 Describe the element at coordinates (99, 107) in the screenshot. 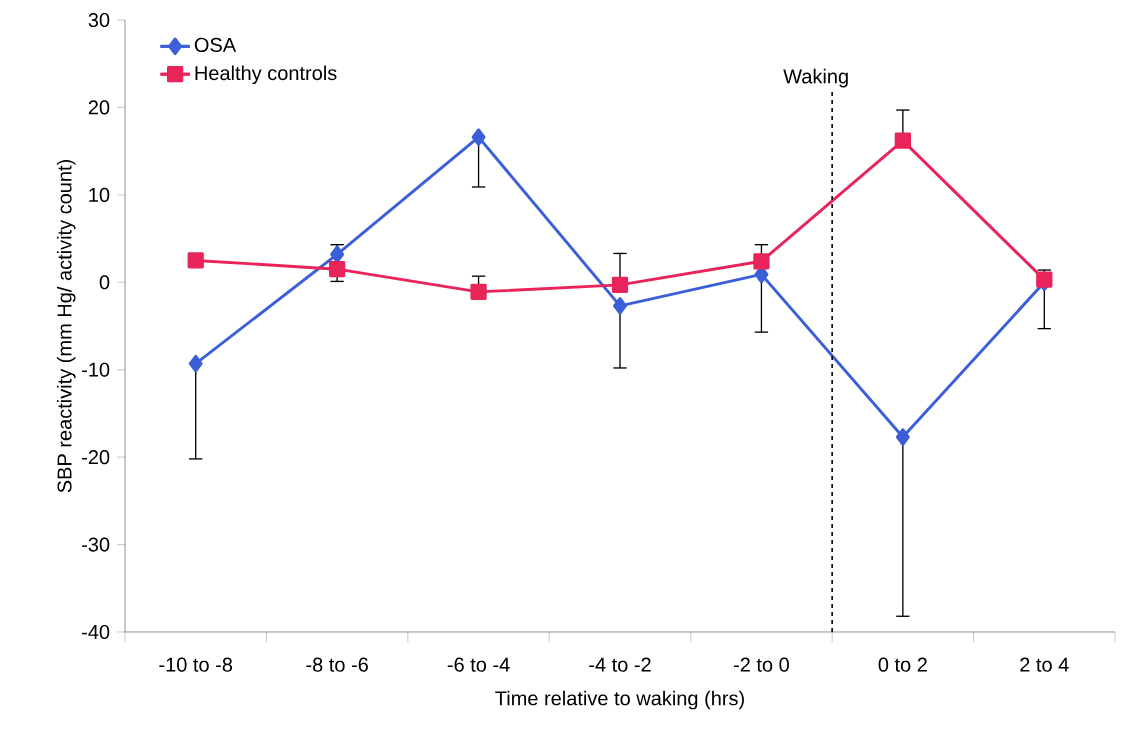

I see `y-tick-label: 20` at that location.